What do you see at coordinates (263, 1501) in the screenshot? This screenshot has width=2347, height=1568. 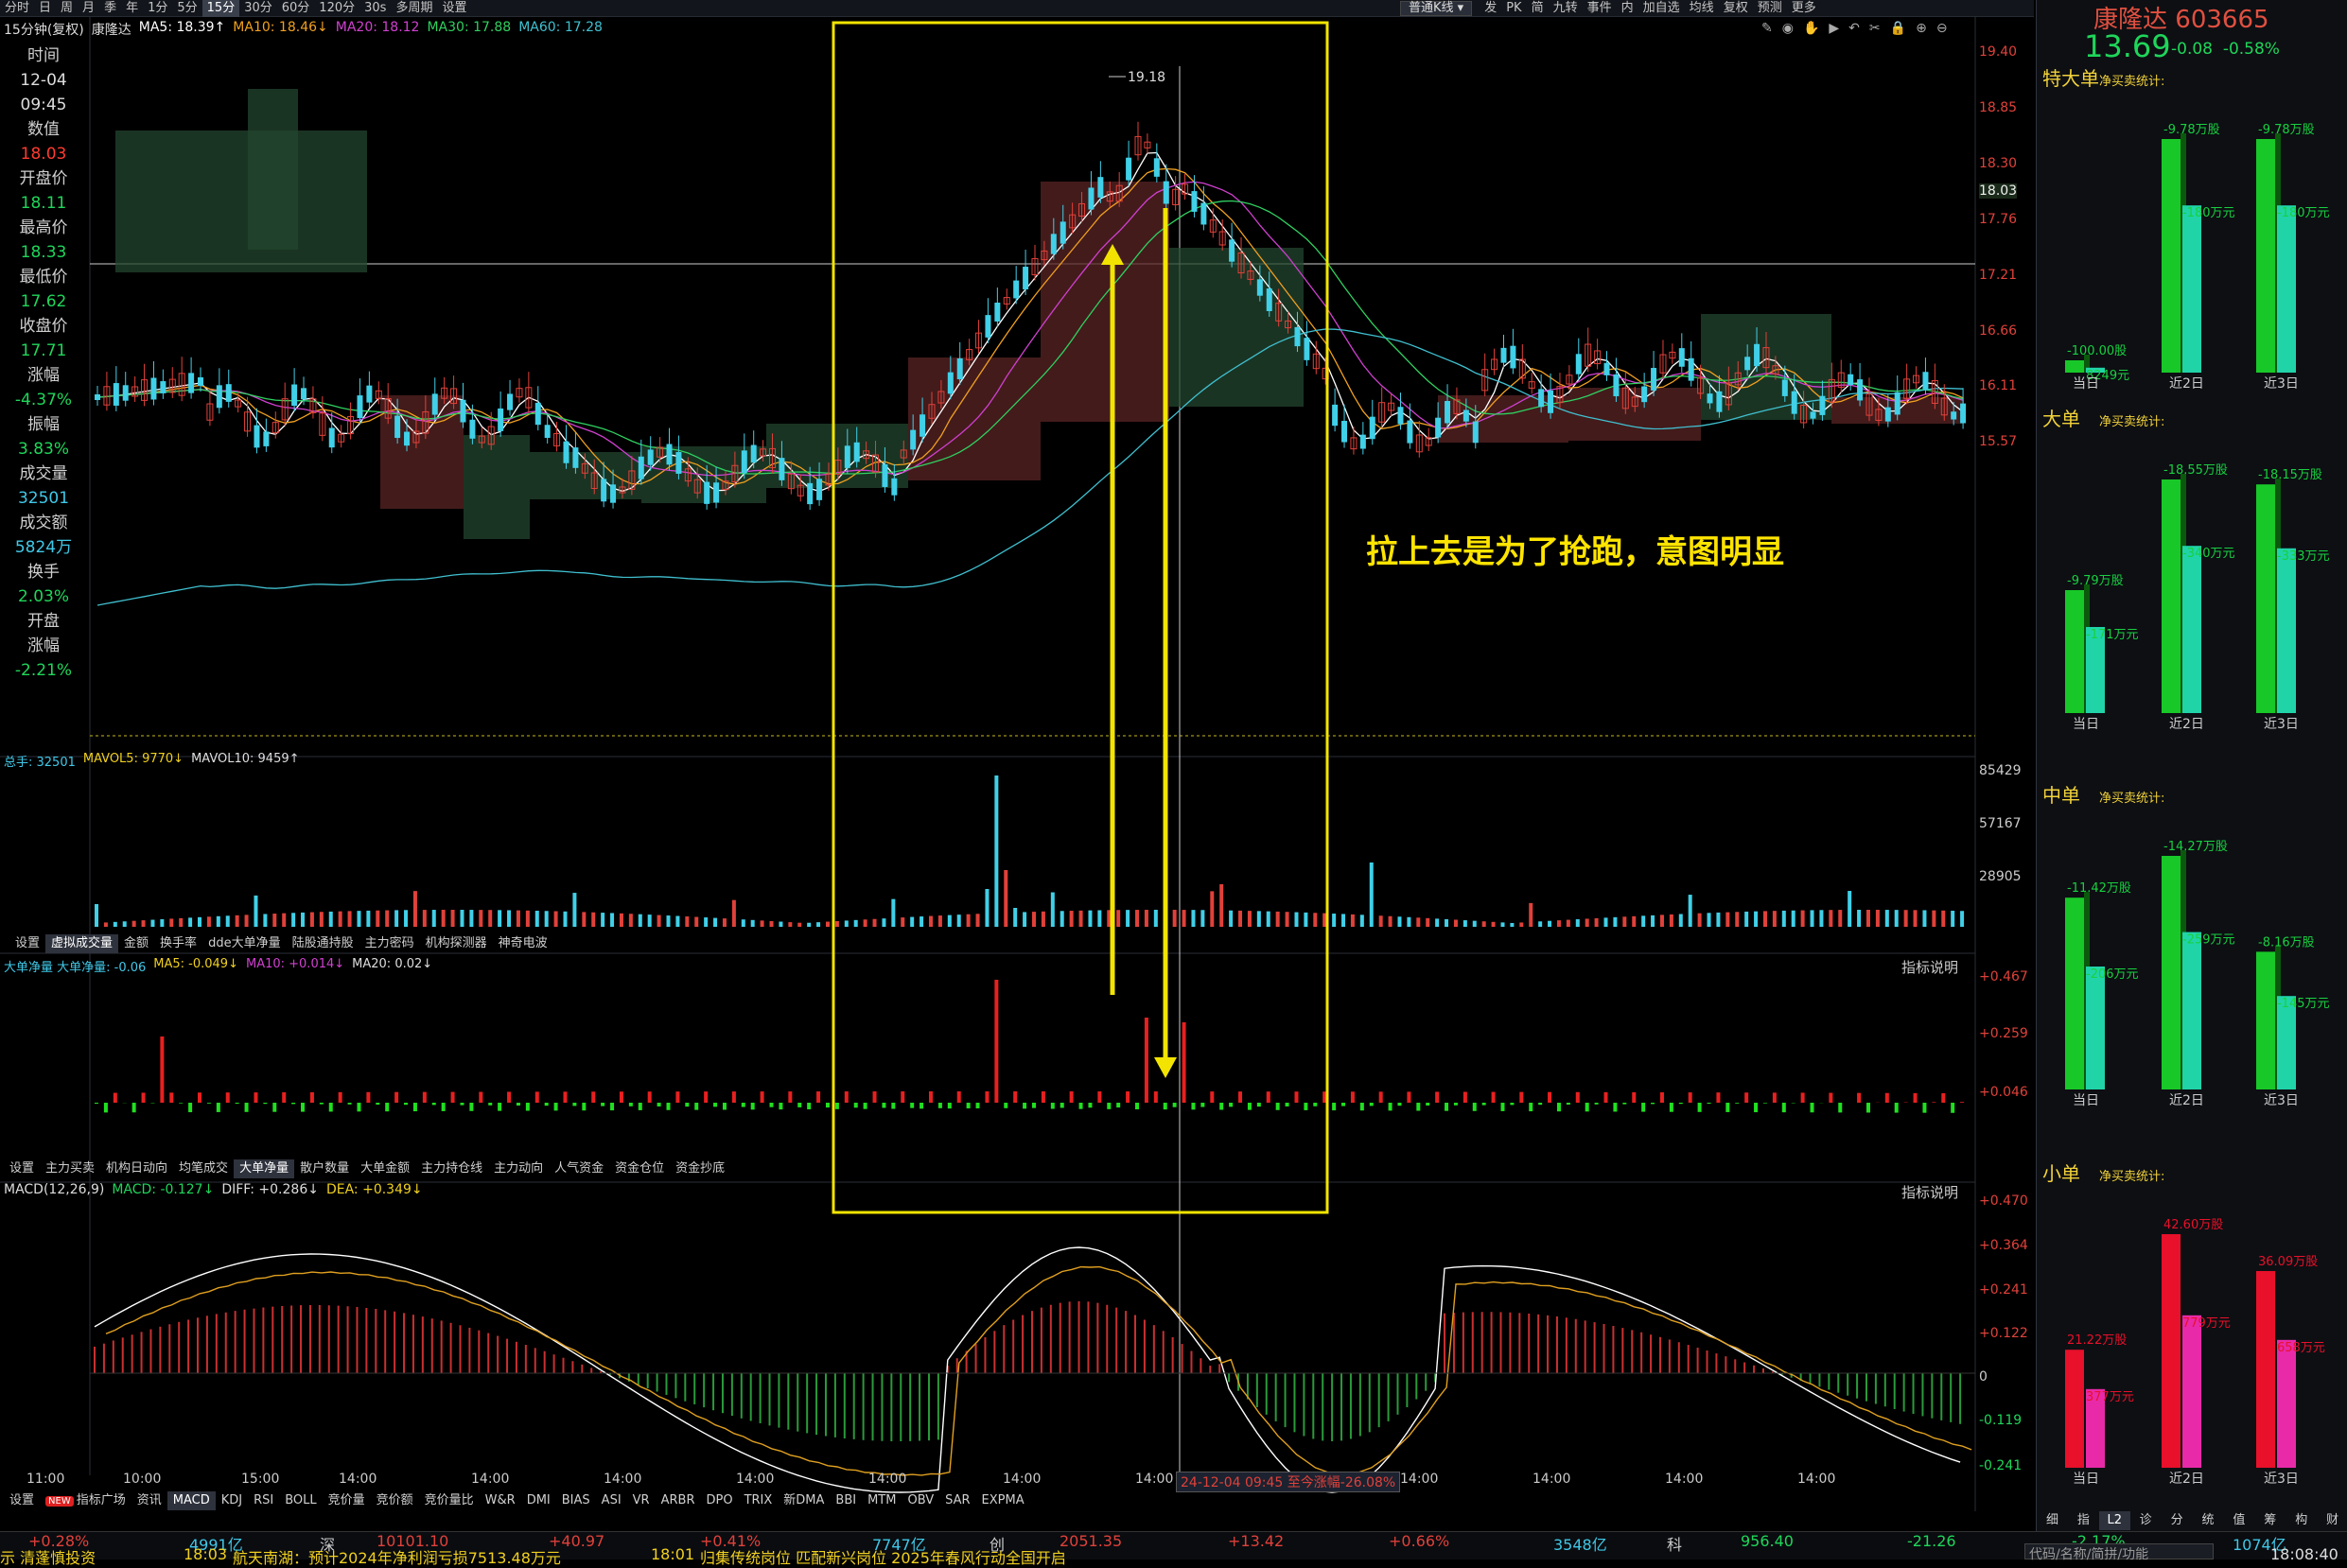 I see `macd-tab-5: RSI` at bounding box center [263, 1501].